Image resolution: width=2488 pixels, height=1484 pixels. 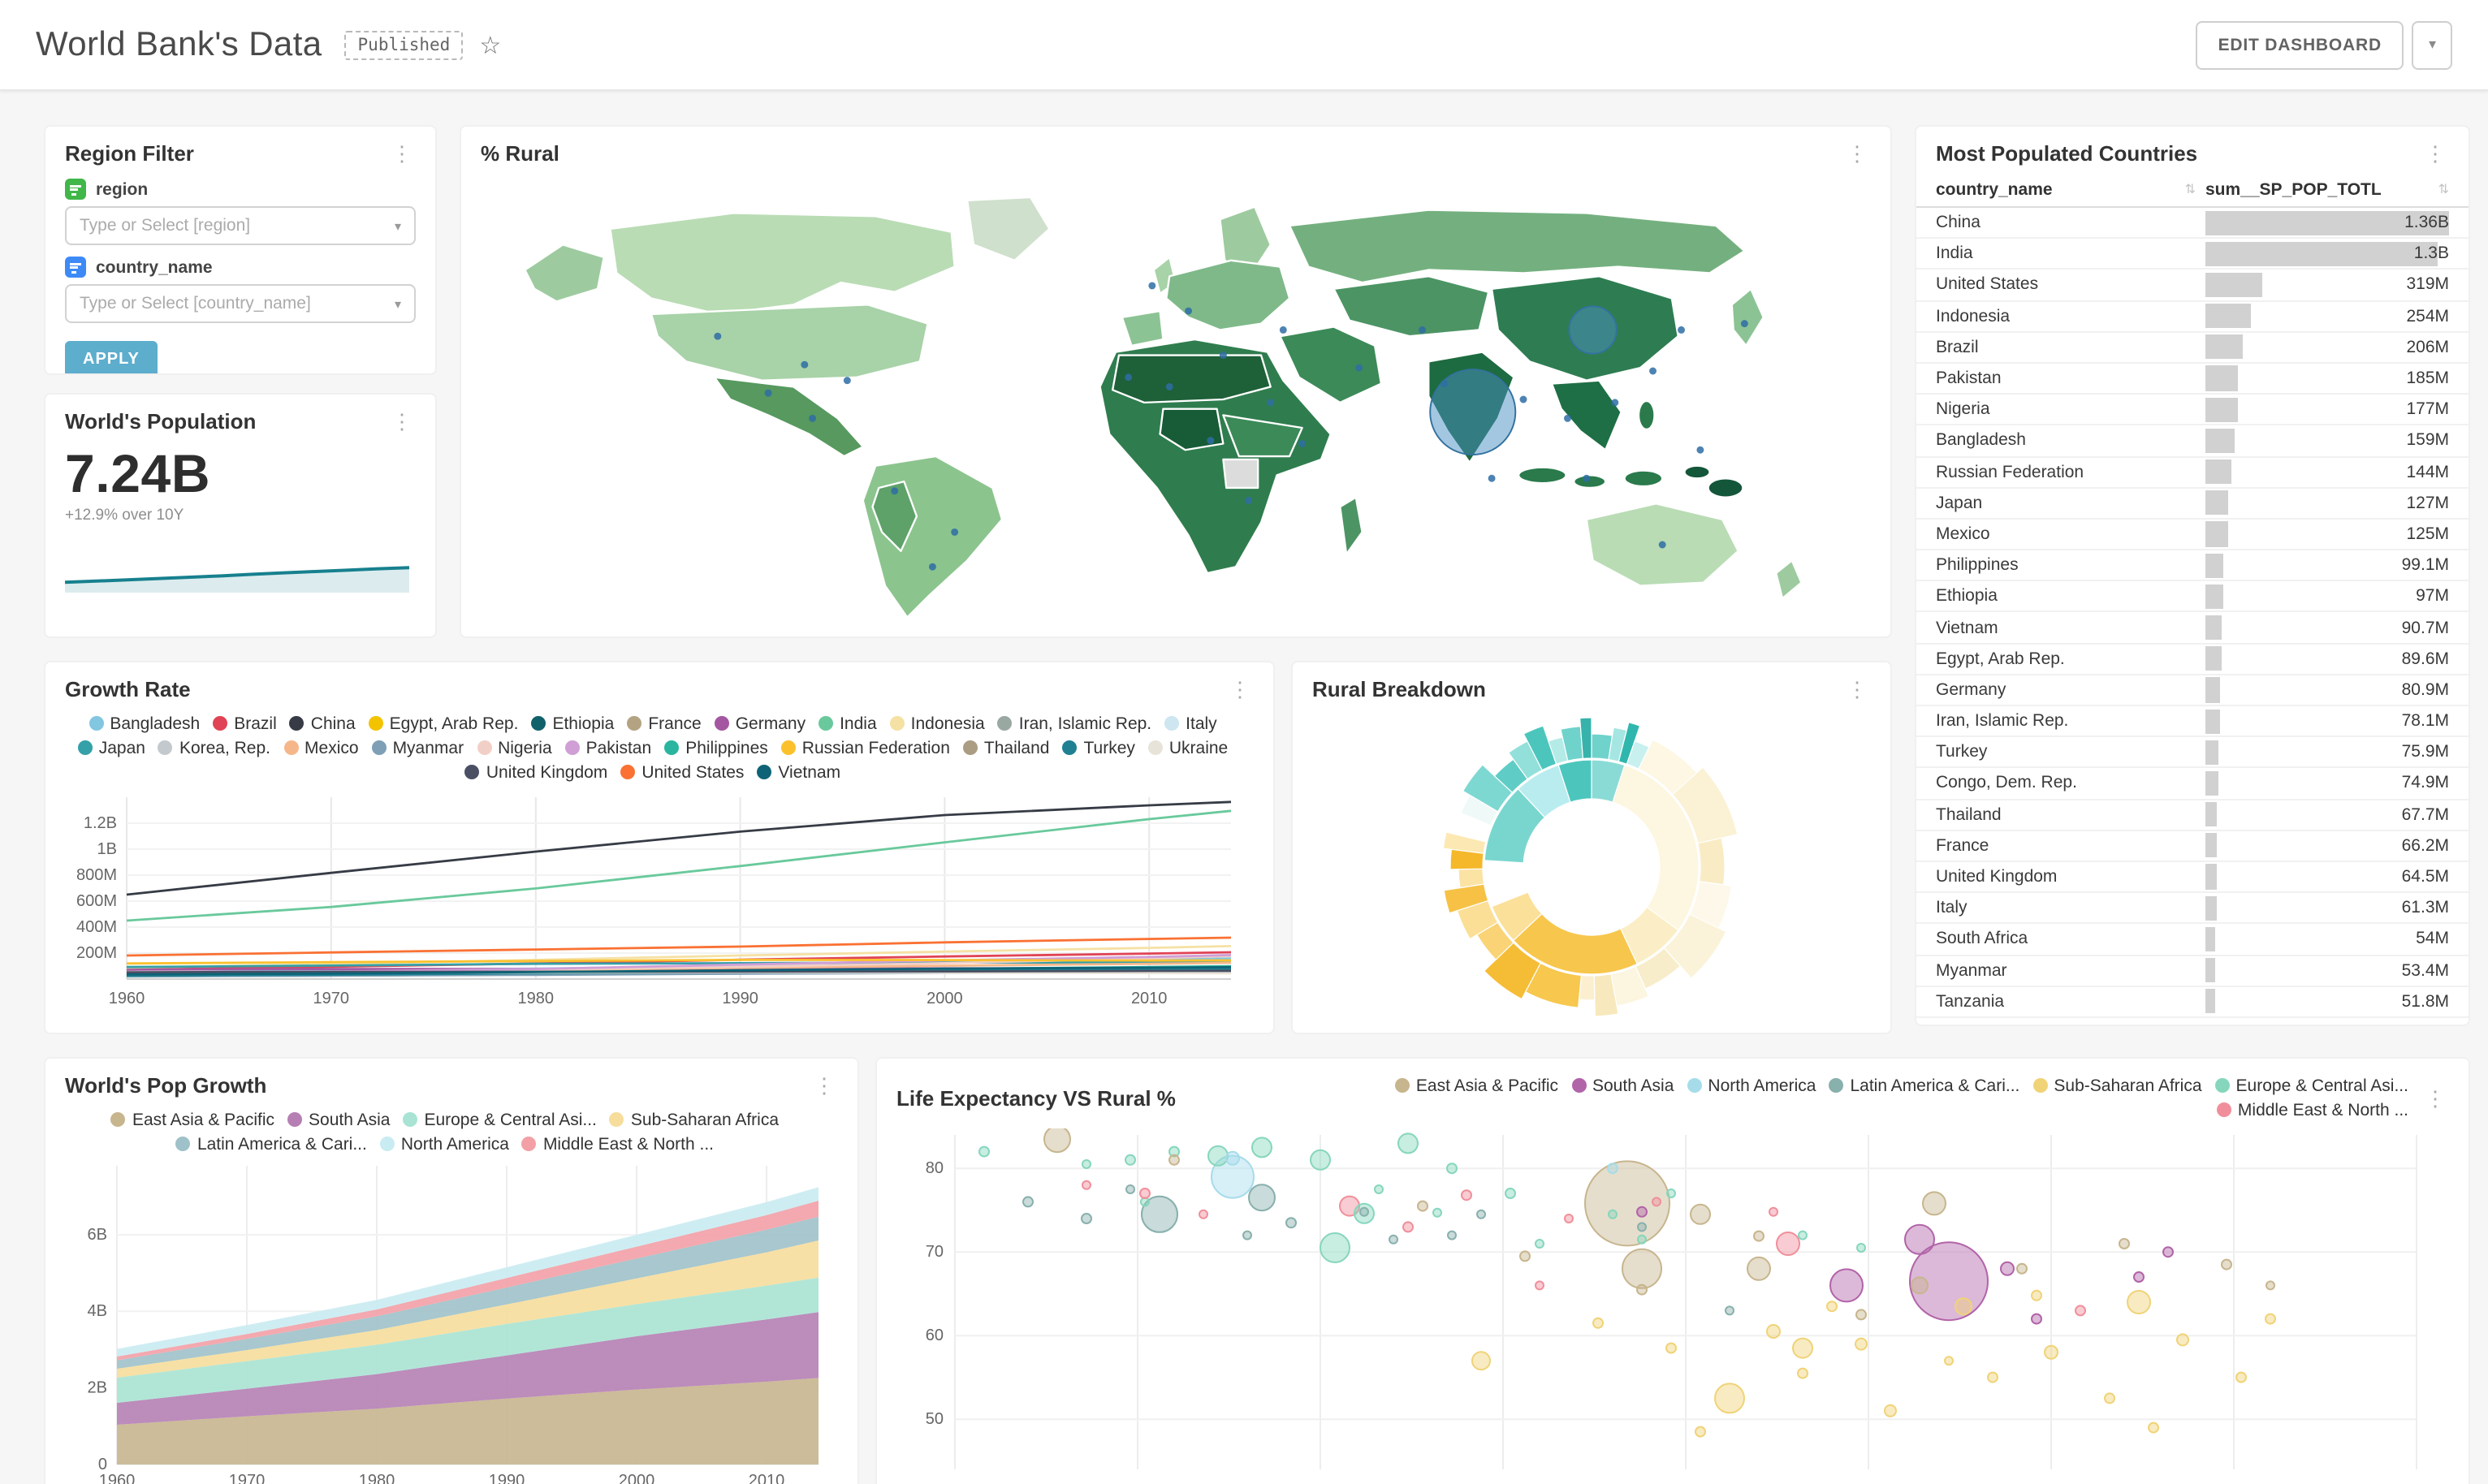 What do you see at coordinates (848, 723) in the screenshot?
I see `legend-item: India` at bounding box center [848, 723].